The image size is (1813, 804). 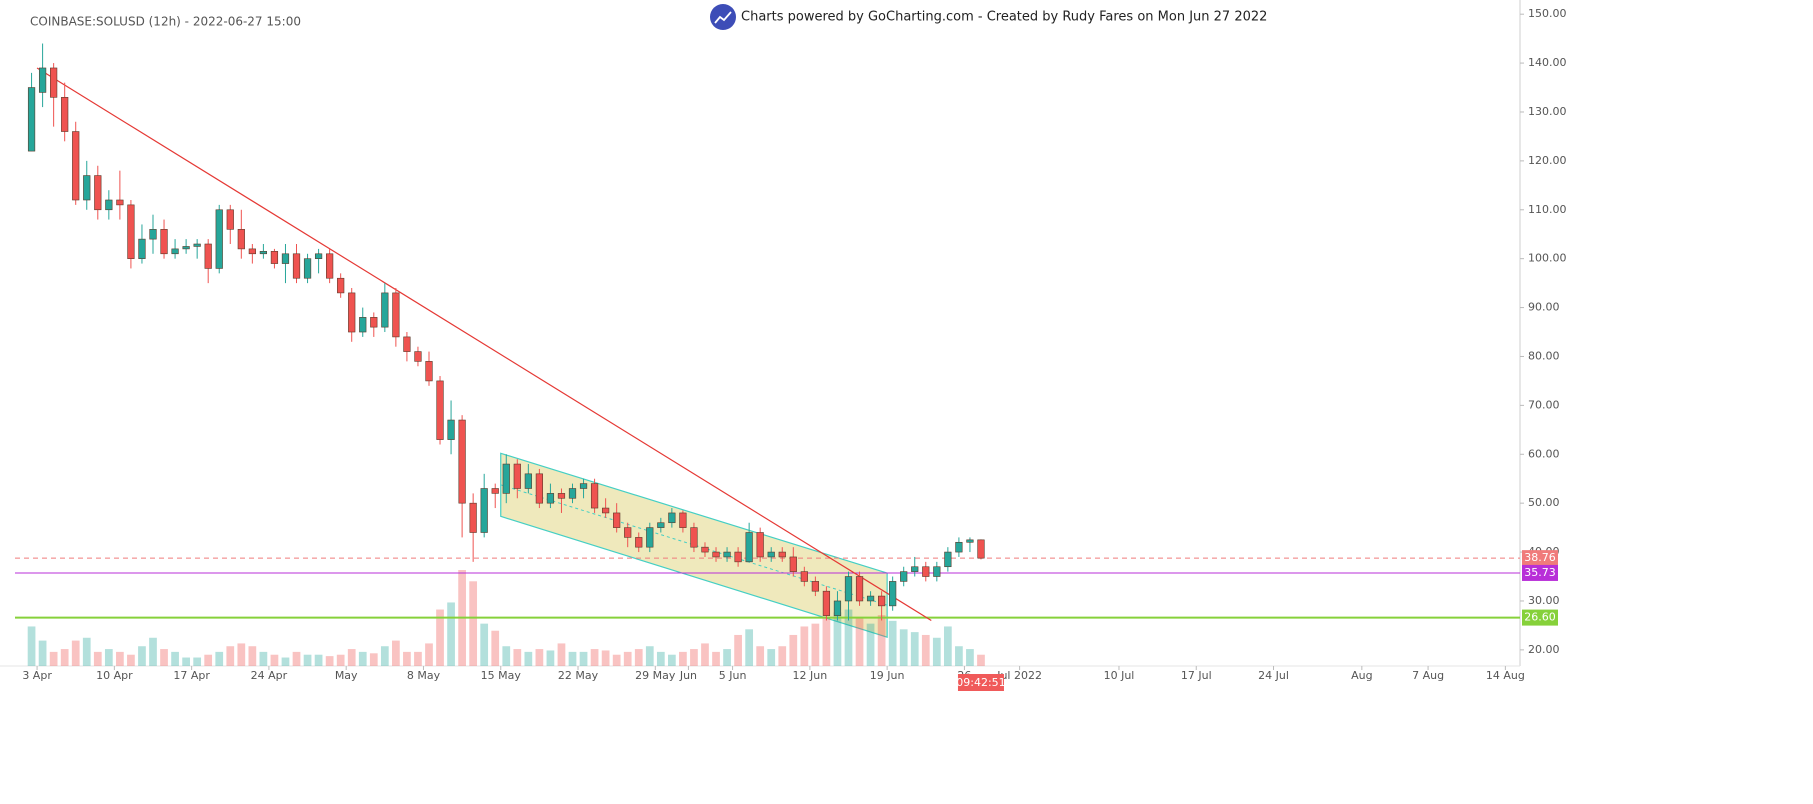 I want to click on price-line-label: 35.73, so click(x=1540, y=572).